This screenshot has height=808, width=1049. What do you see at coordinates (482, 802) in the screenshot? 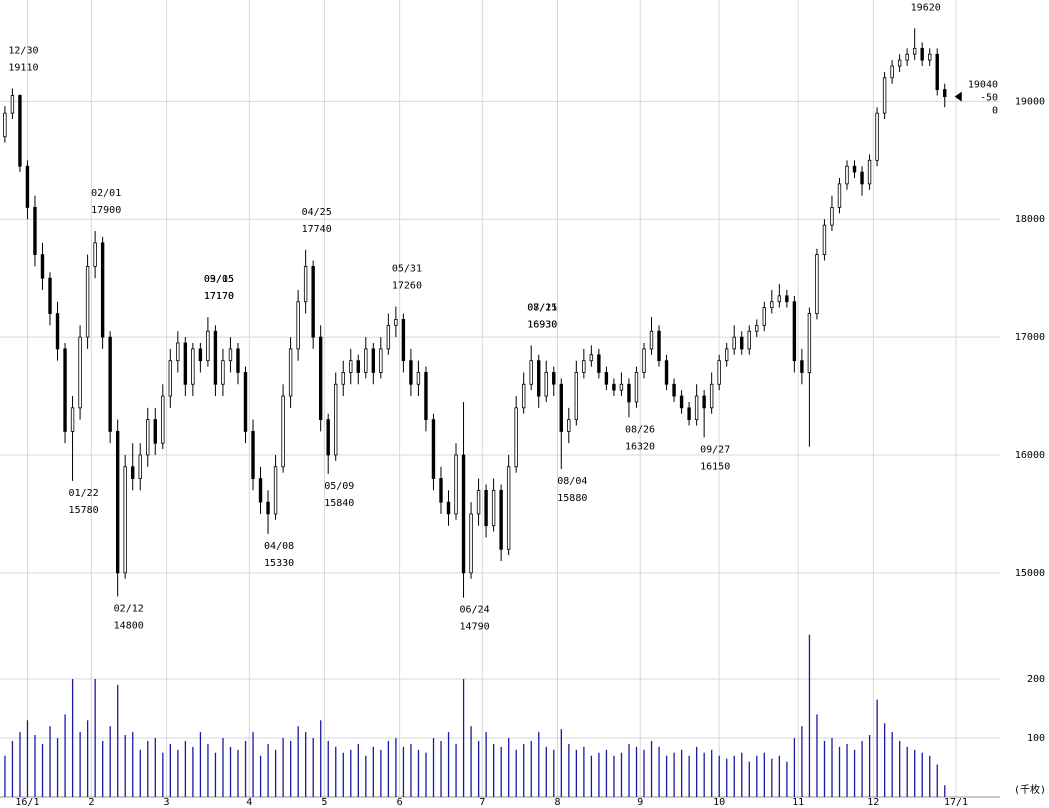
I see `x-tick-label: 7` at bounding box center [482, 802].